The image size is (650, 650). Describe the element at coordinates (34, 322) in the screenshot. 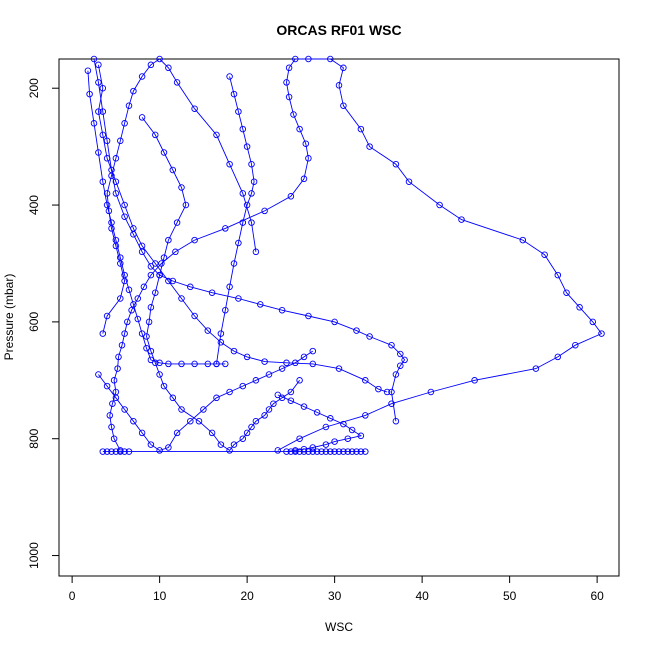

I see `y-tick-label: 600` at that location.